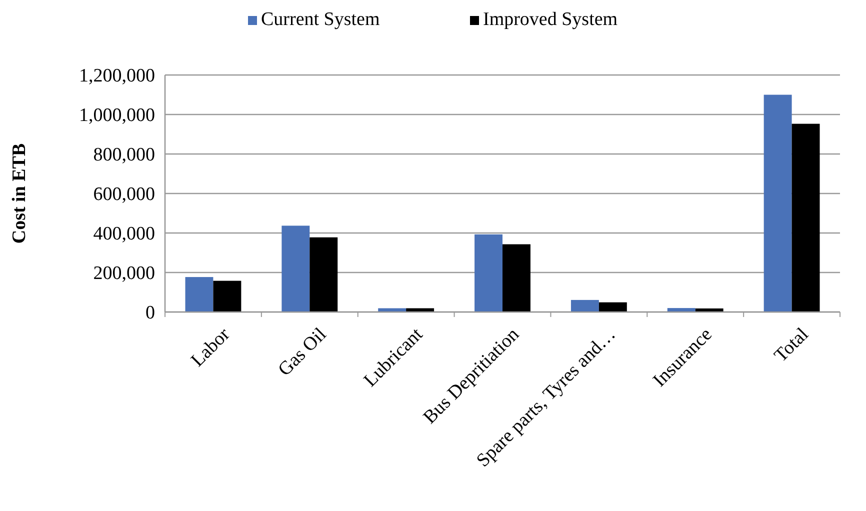 The image size is (866, 511). What do you see at coordinates (19, 193) in the screenshot?
I see `y-axis-title: Cost in ETB` at bounding box center [19, 193].